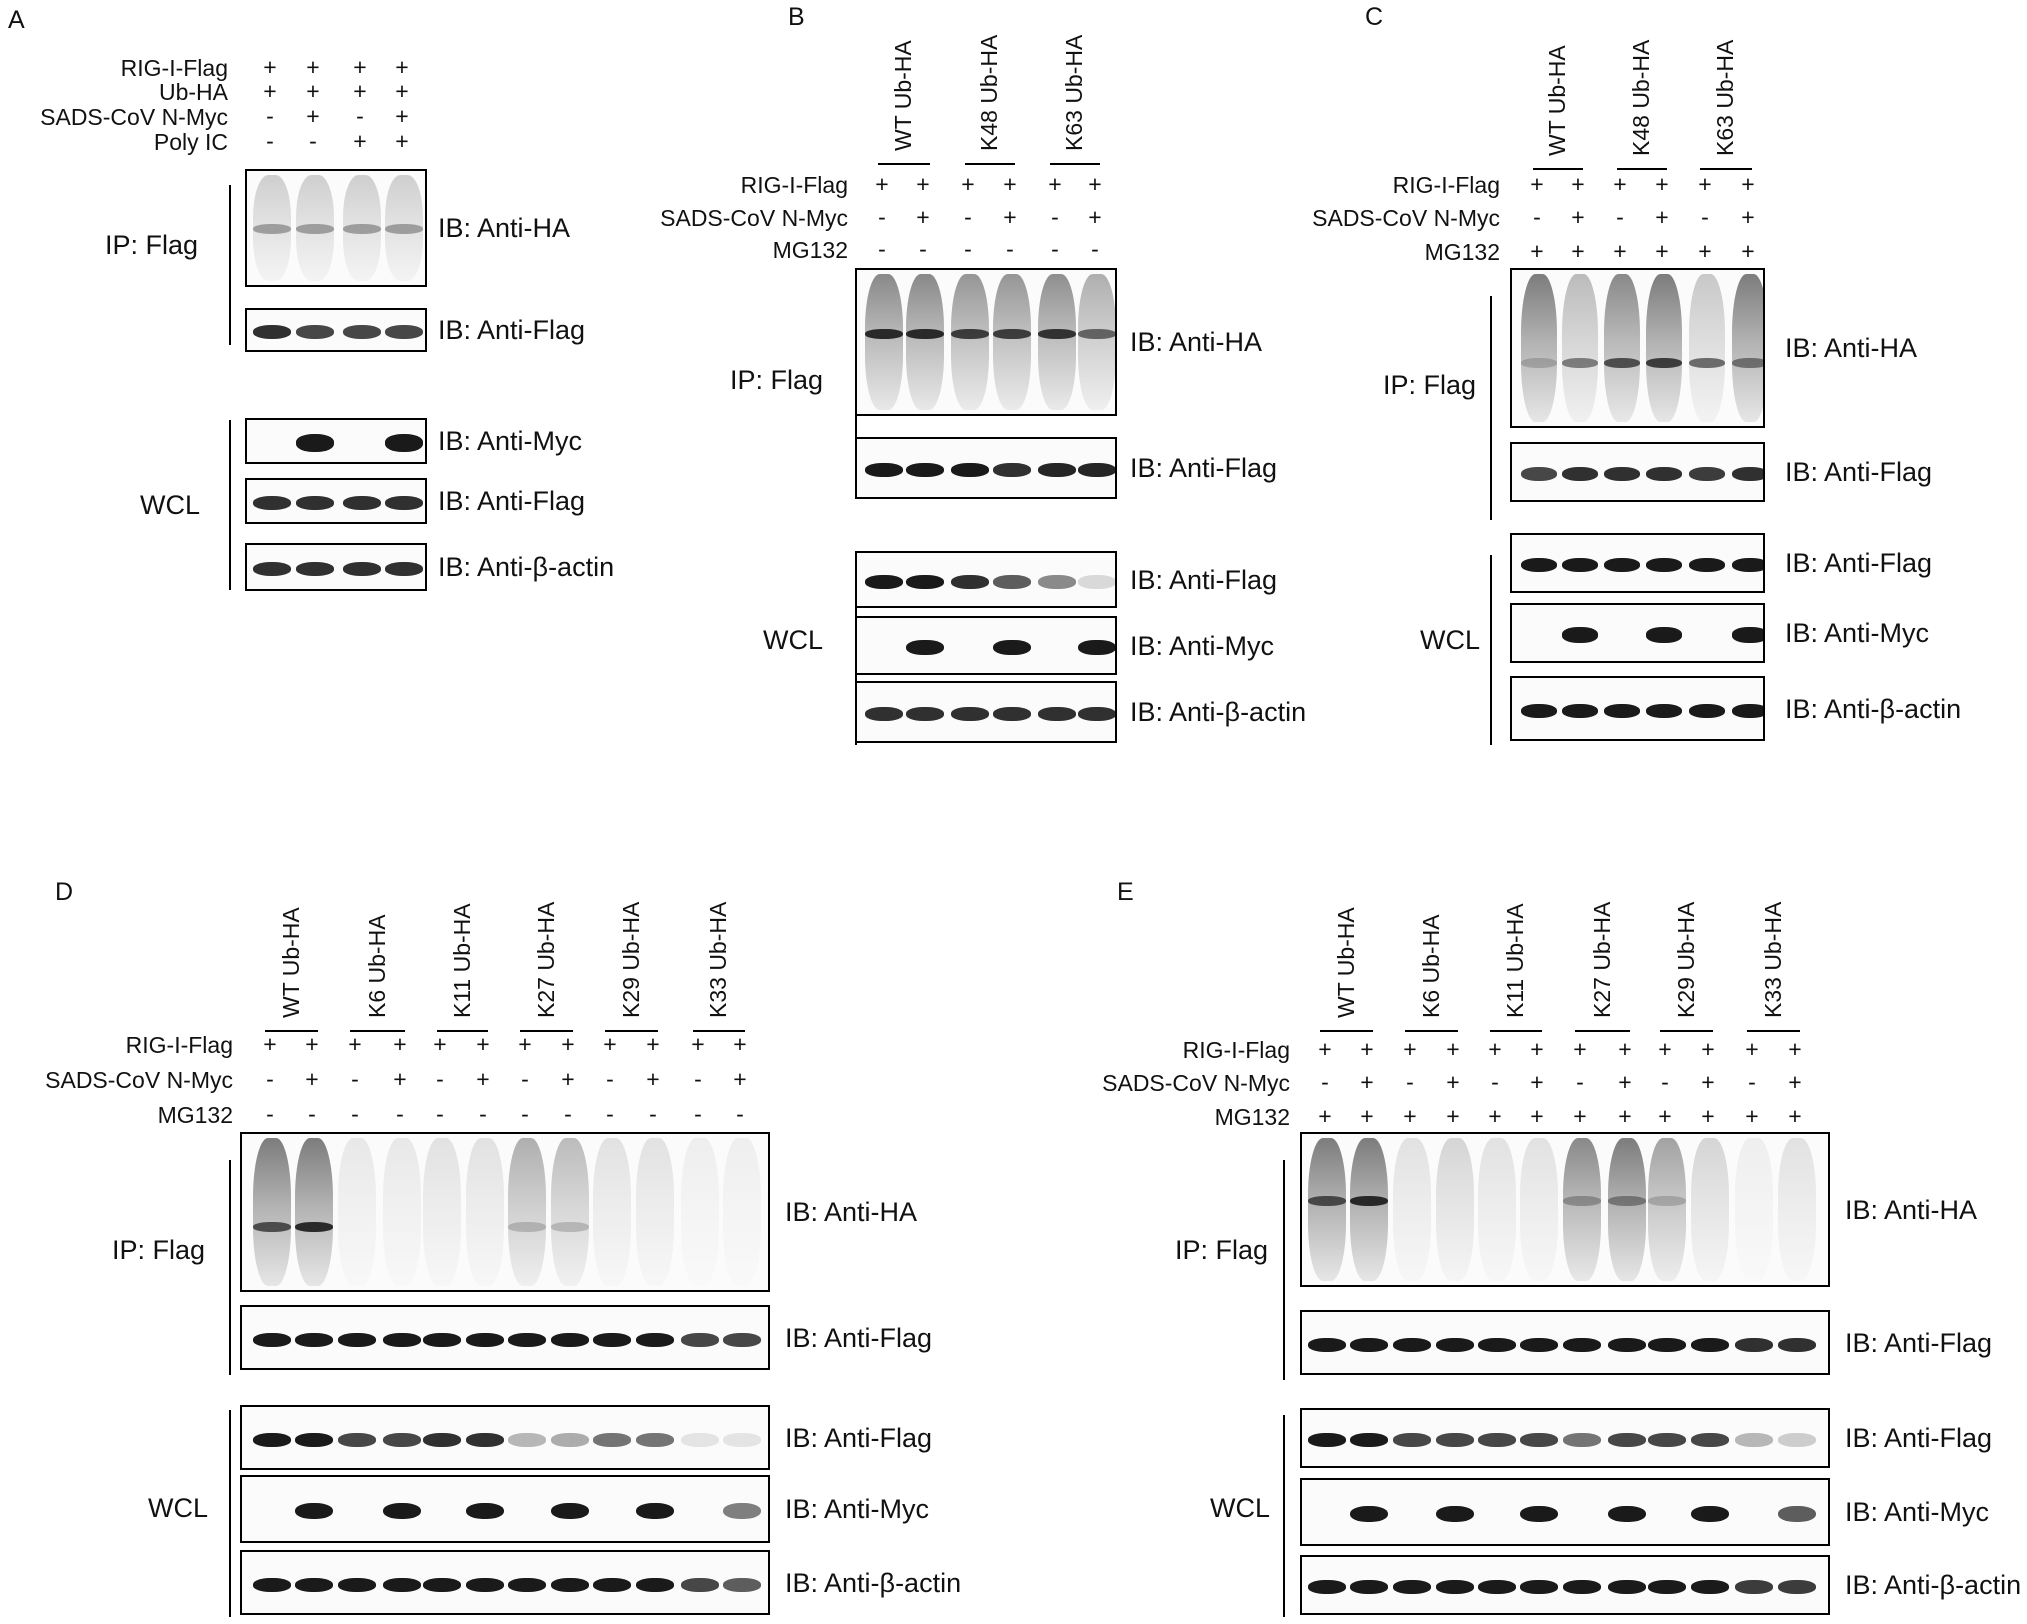  What do you see at coordinates (1491, 650) in the screenshot?
I see `wcl-bracket` at bounding box center [1491, 650].